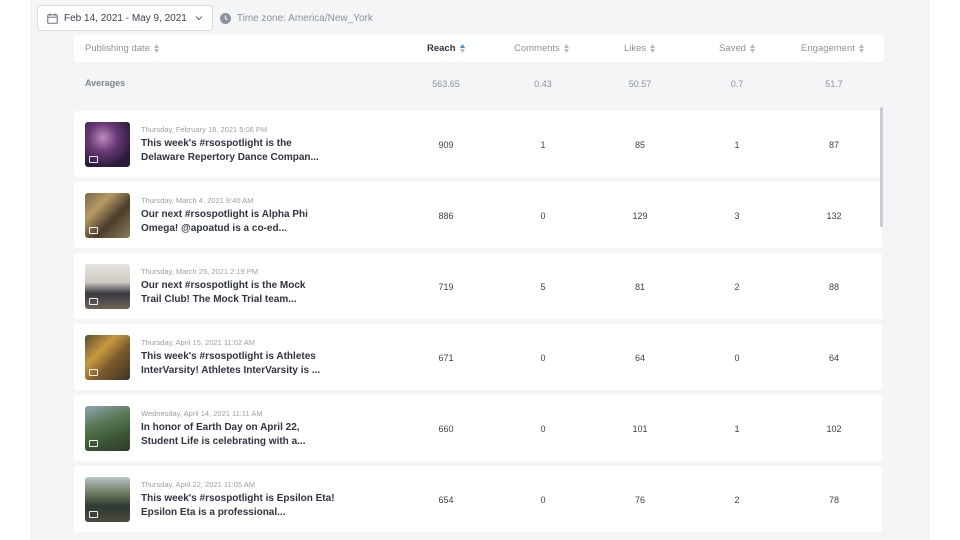  What do you see at coordinates (881, 167) in the screenshot?
I see `vertical-scrollbar` at bounding box center [881, 167].